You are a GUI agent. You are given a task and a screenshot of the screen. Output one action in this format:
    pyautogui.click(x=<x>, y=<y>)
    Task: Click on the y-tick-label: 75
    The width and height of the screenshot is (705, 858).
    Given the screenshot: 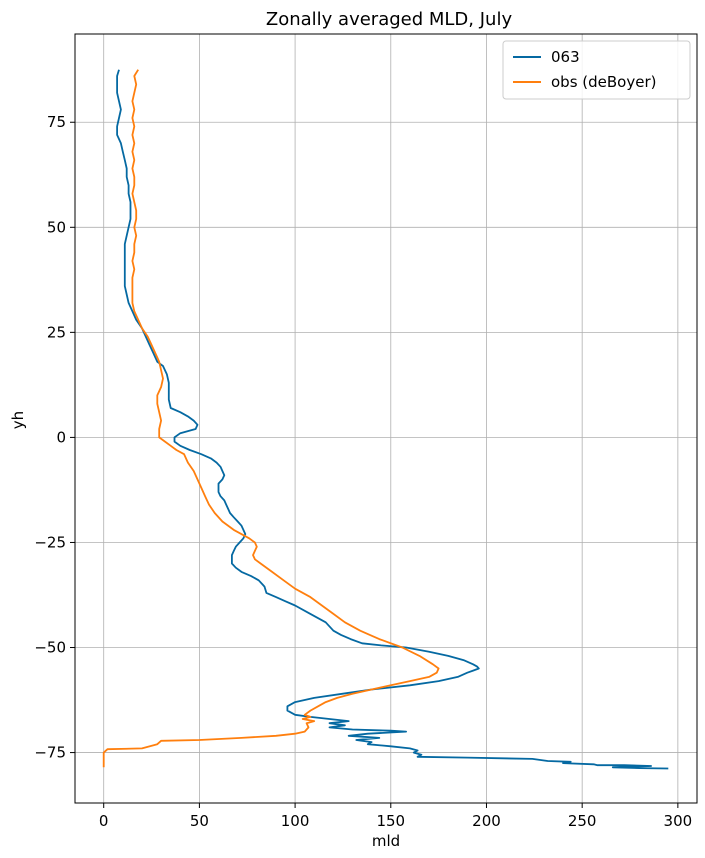 What is the action you would take?
    pyautogui.click(x=56, y=122)
    